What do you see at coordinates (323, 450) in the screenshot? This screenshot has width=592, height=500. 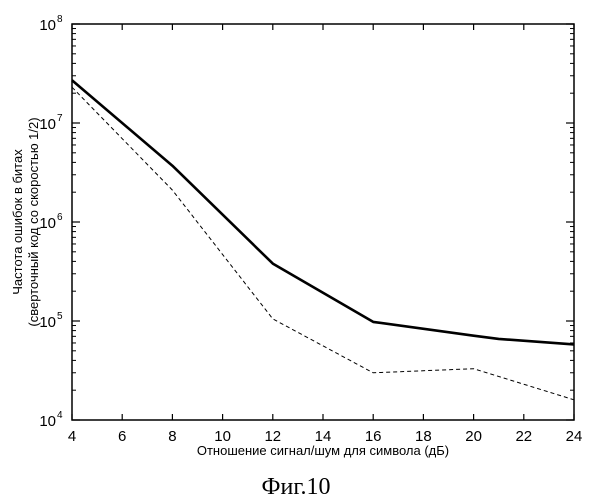 I see `x-axis-label: Отношение сигнал/шум для символа (дБ)` at bounding box center [323, 450].